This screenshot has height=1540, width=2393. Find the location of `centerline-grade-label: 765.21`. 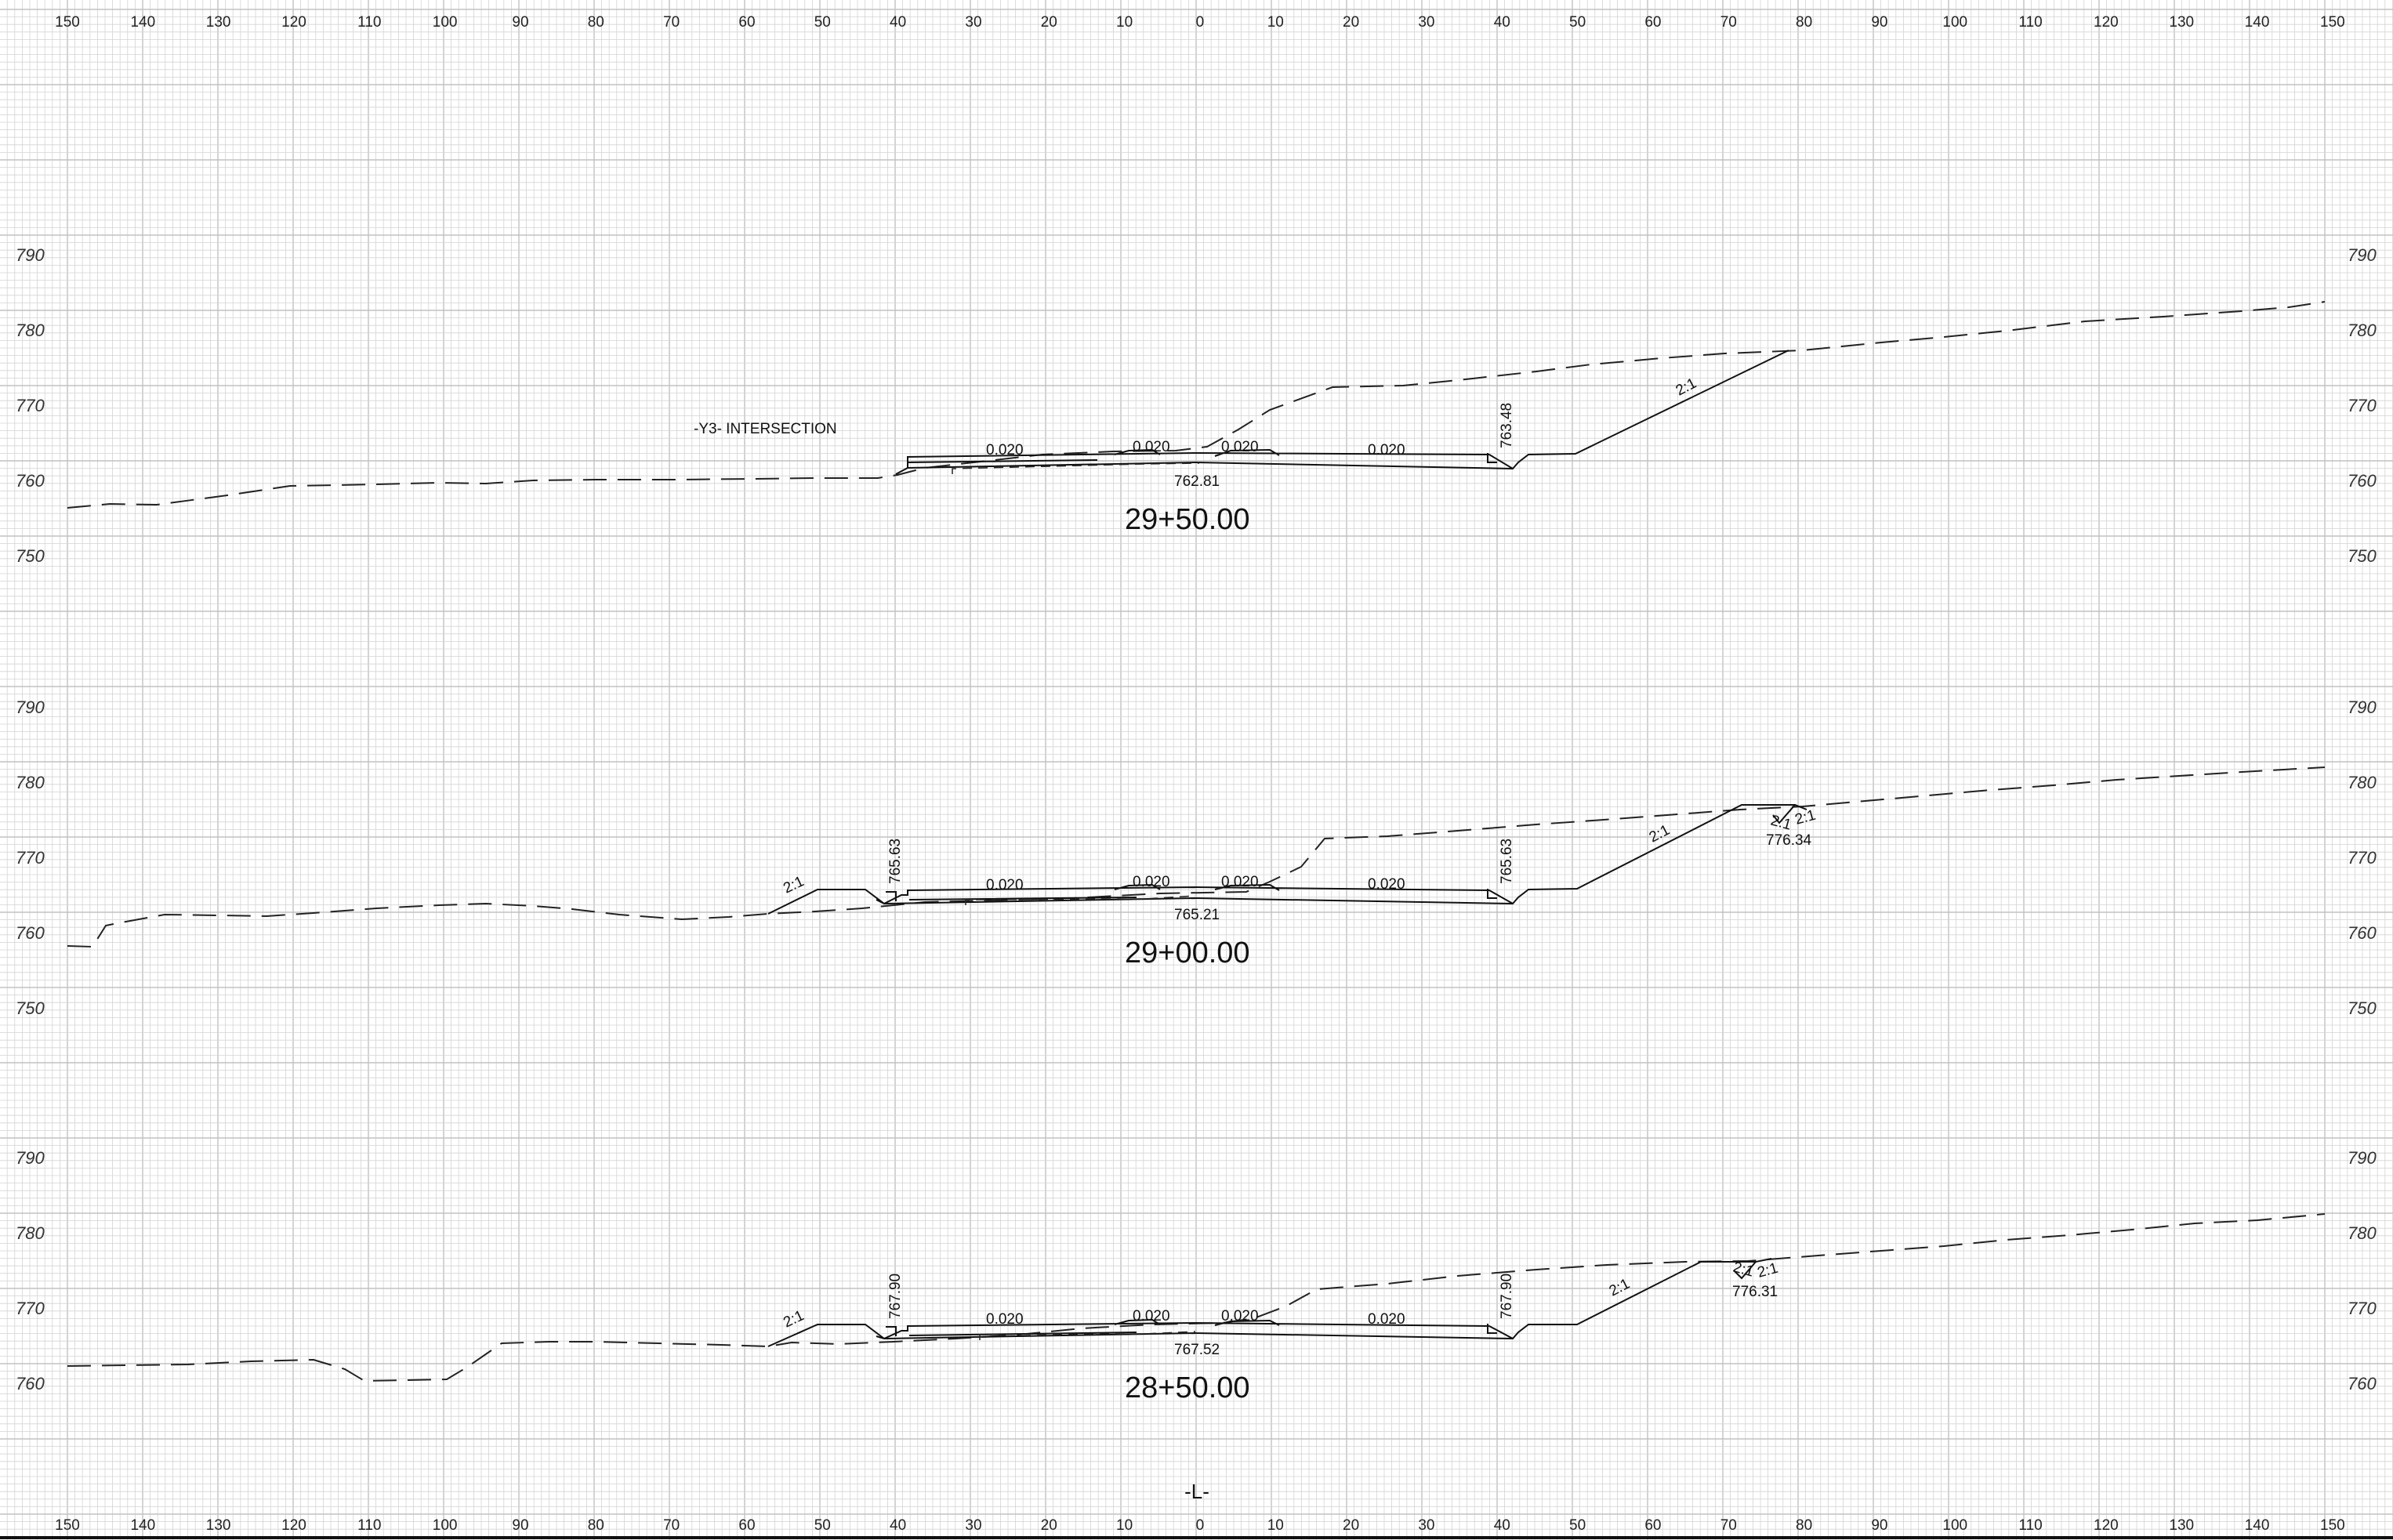

centerline-grade-label: 765.21 is located at coordinates (1197, 915).